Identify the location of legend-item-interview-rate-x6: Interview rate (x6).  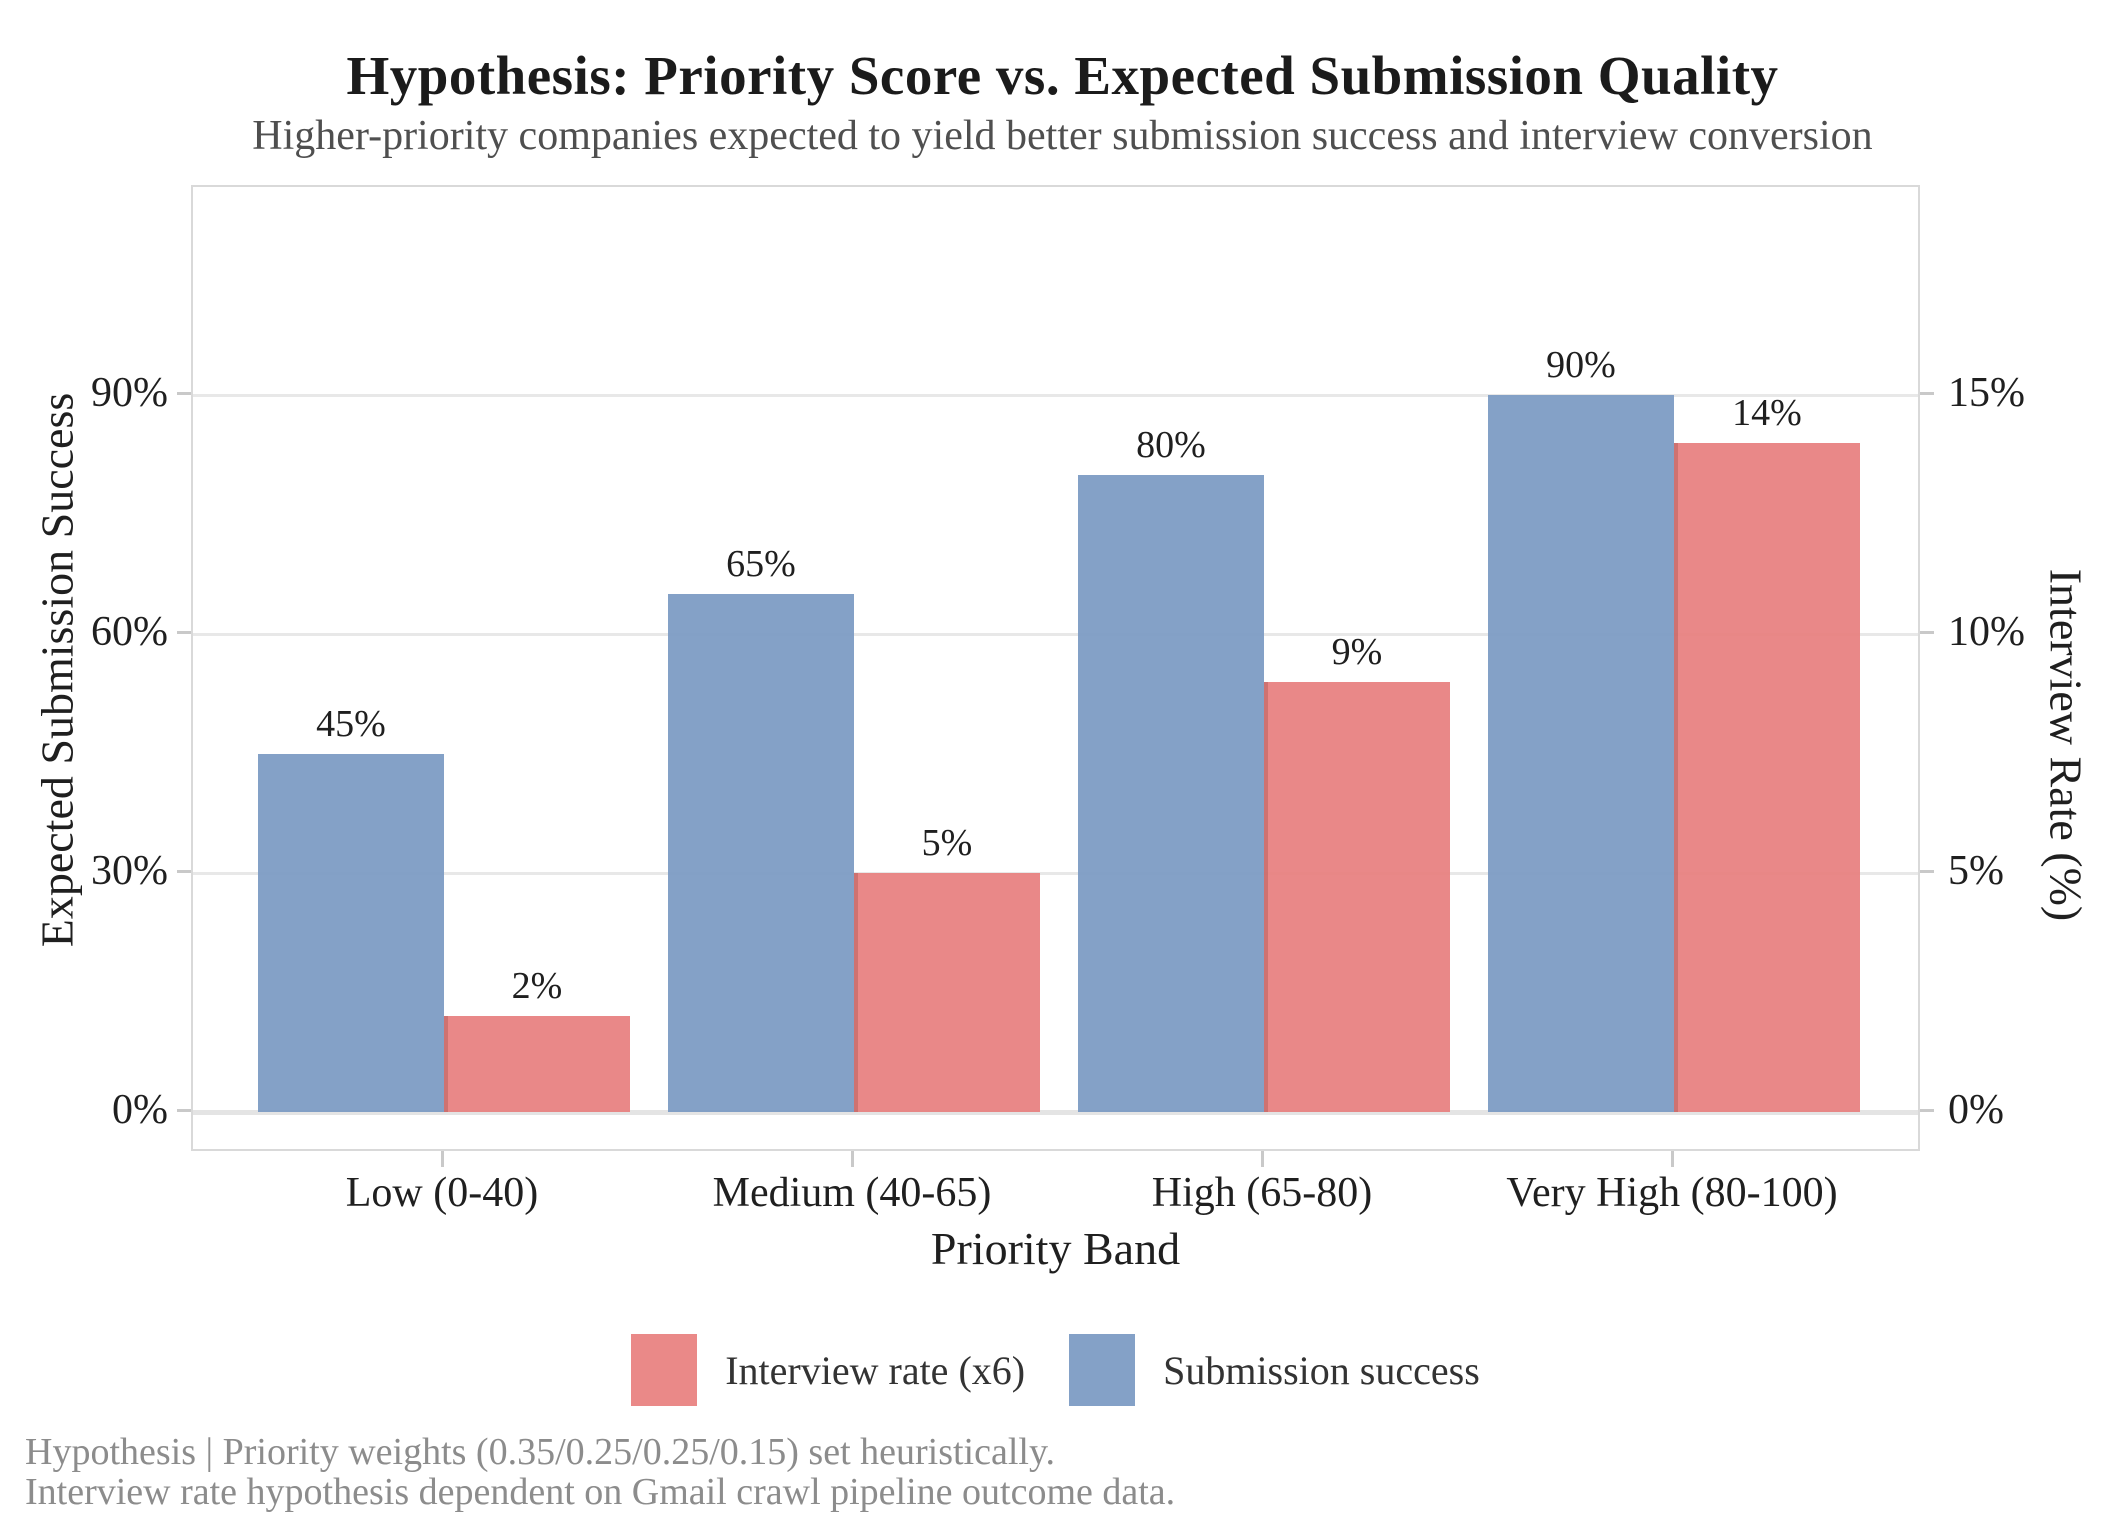
(828, 1370).